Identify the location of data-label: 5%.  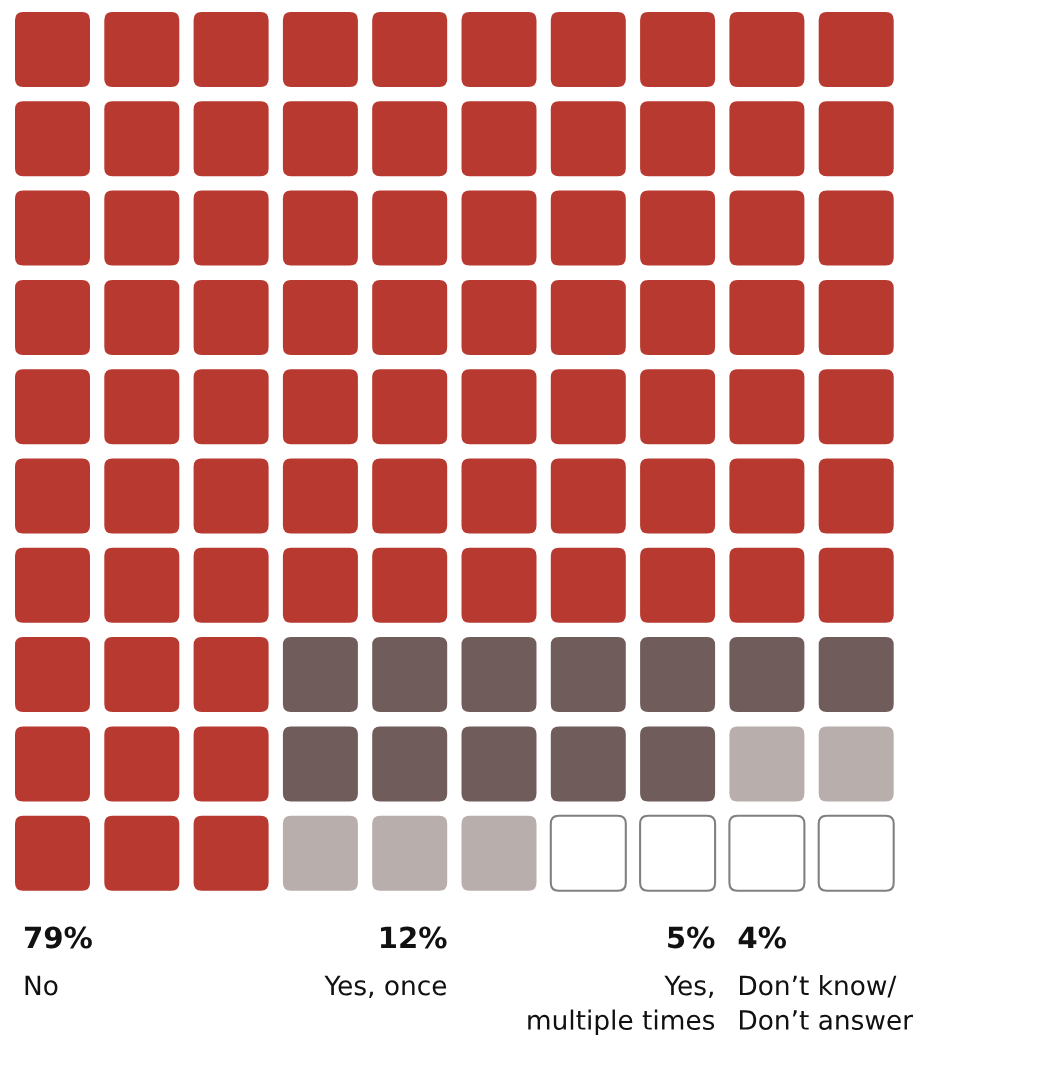
(691, 937).